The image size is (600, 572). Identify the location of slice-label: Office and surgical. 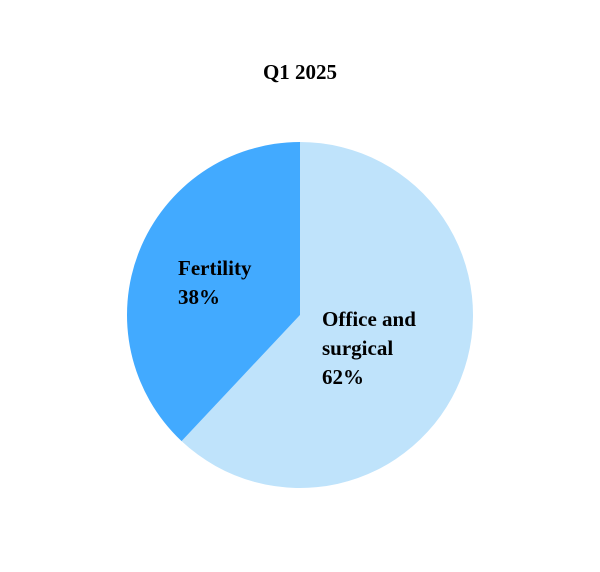
(369, 333).